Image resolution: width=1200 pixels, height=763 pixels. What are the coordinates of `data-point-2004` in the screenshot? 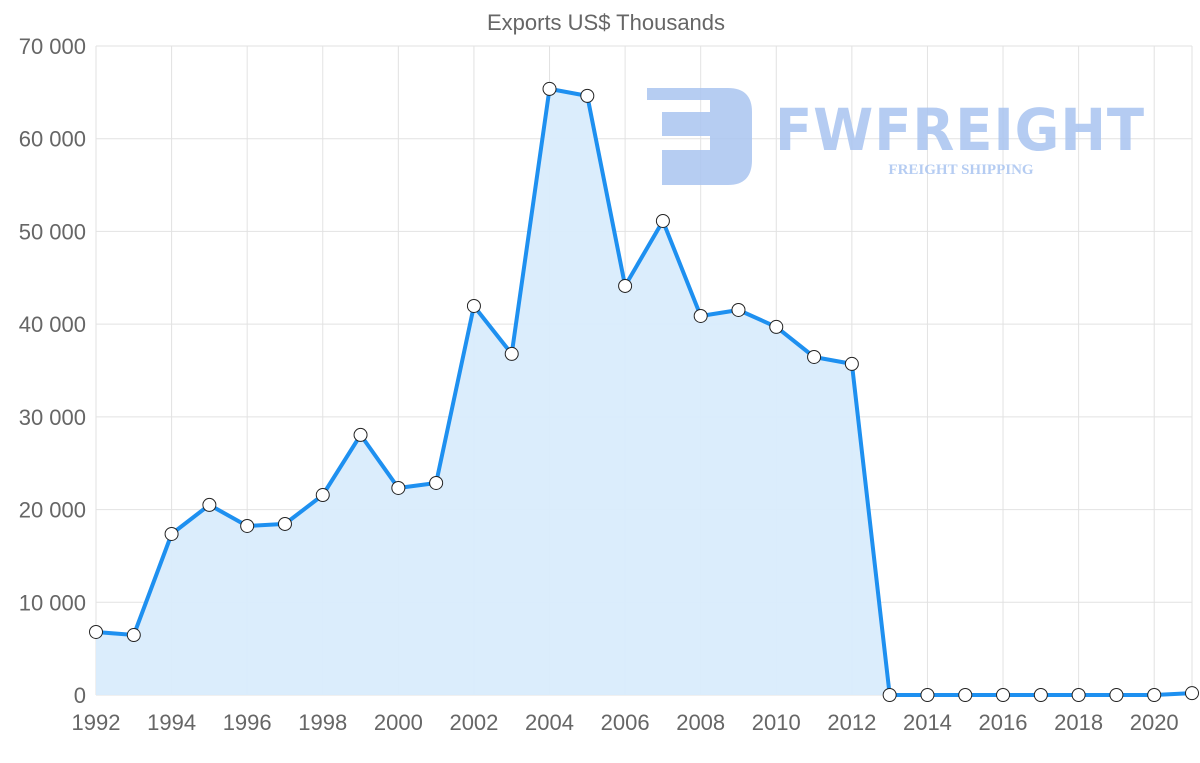 It's located at (549, 88).